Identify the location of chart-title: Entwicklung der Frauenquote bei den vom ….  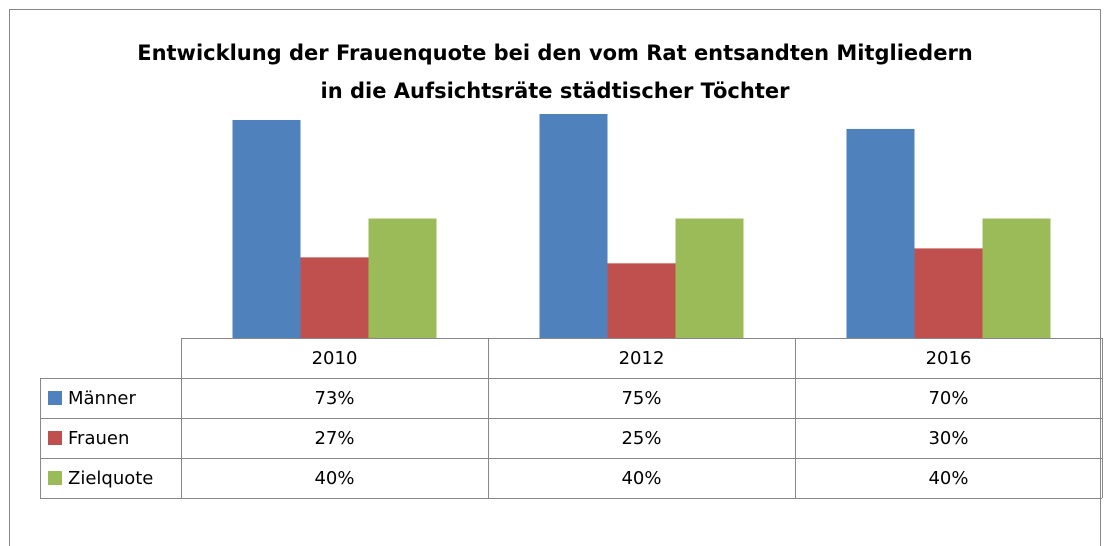
(555, 72).